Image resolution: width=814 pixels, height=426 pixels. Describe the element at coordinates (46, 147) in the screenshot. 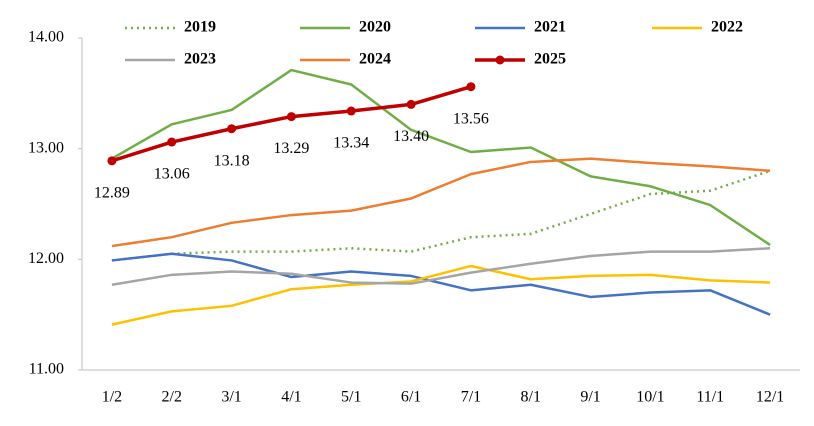

I see `y-tick-label: 13.00` at that location.